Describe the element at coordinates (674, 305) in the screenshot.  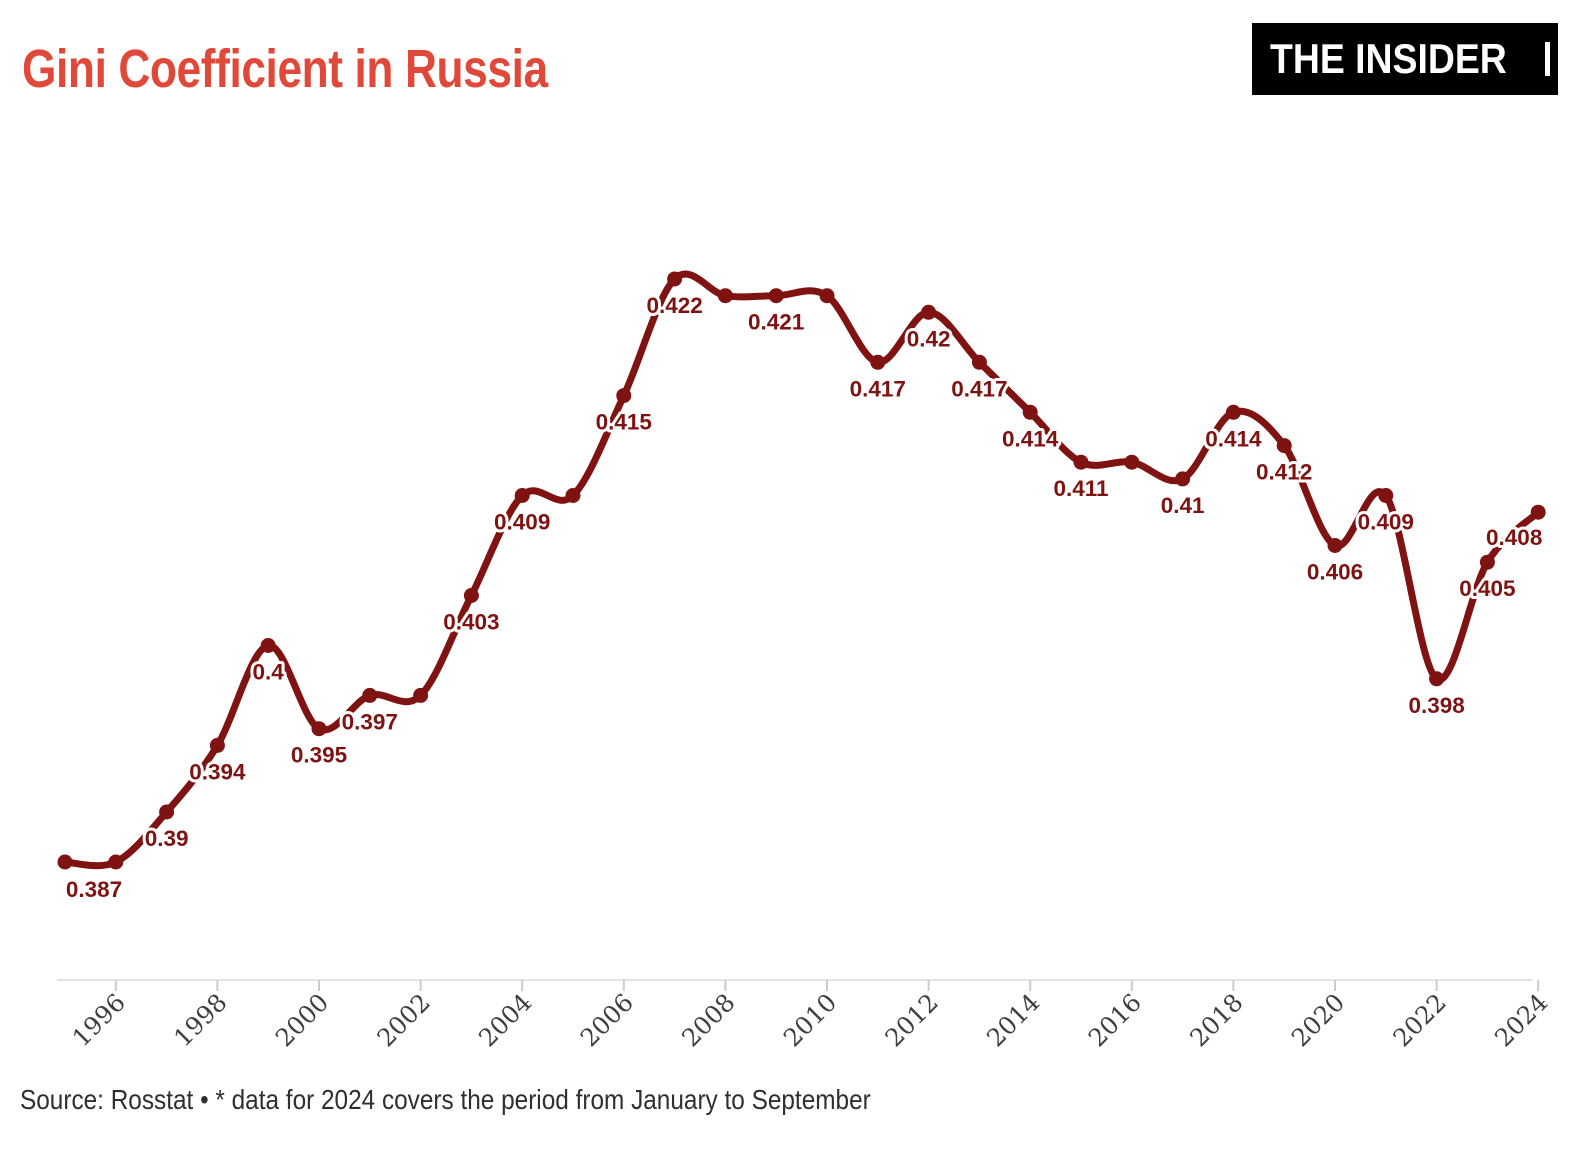
I see `data-label: 0.422` at that location.